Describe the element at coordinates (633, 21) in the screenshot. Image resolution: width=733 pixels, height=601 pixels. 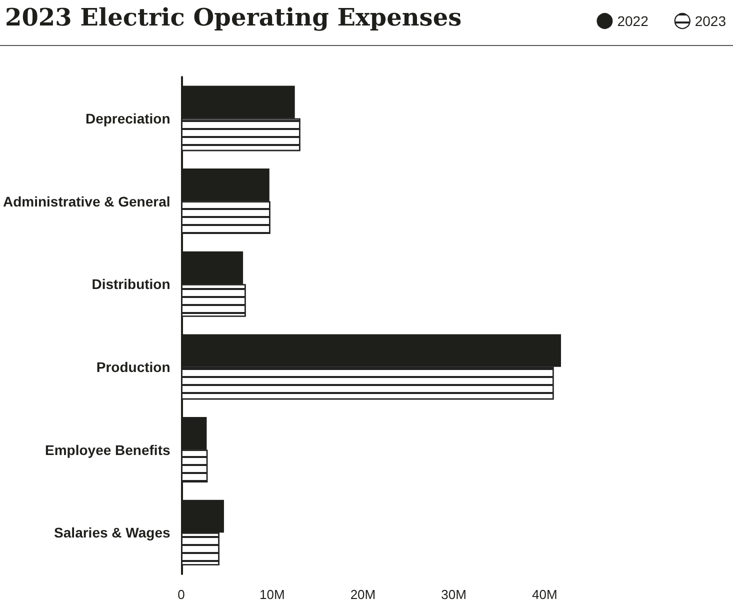
I see `legend-label: 2022` at that location.